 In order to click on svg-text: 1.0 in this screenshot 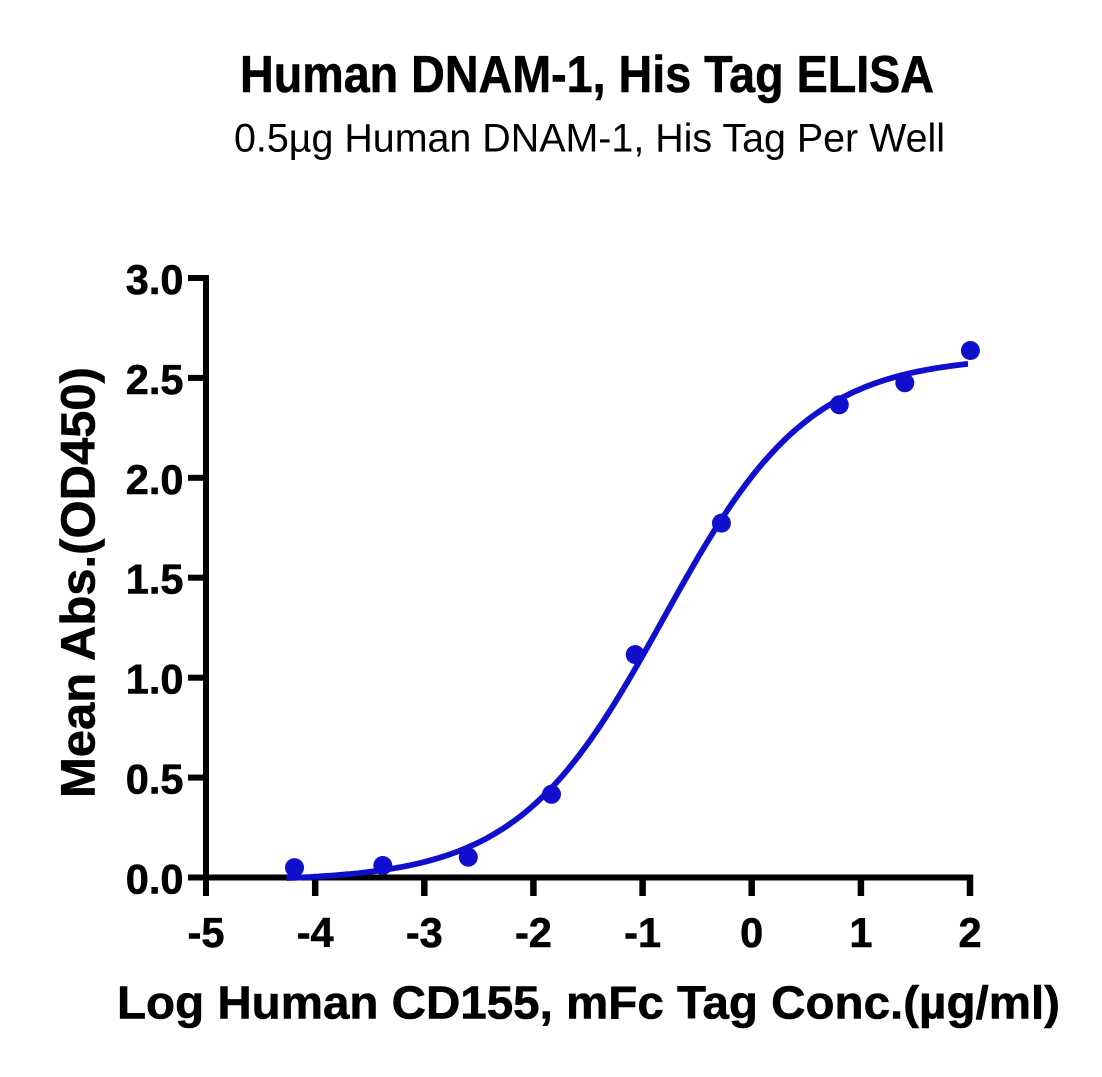, I will do `click(155, 679)`.